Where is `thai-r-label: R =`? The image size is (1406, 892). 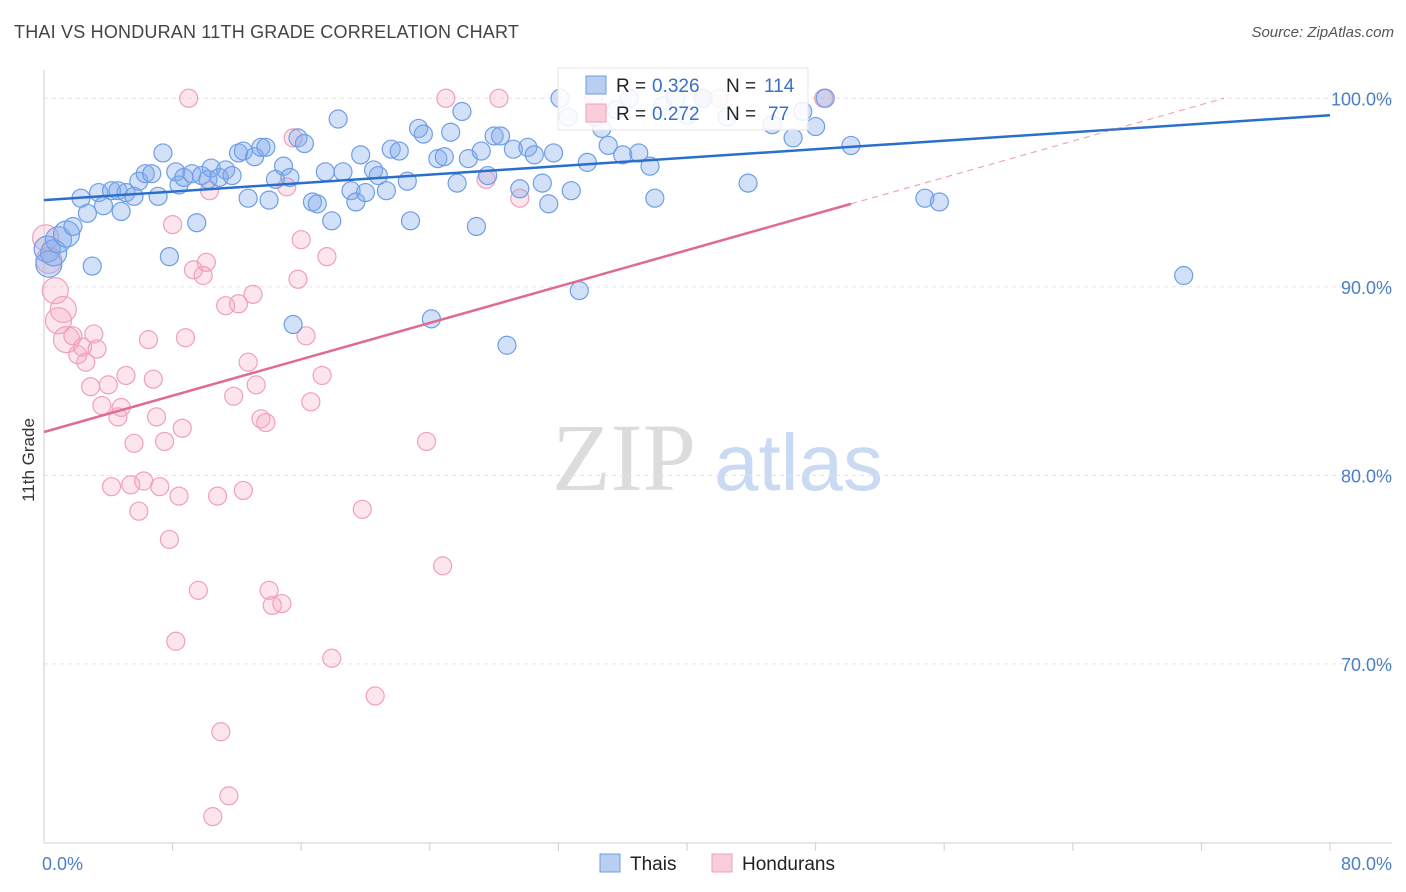
thai-r-label: R = is located at coordinates (631, 86).